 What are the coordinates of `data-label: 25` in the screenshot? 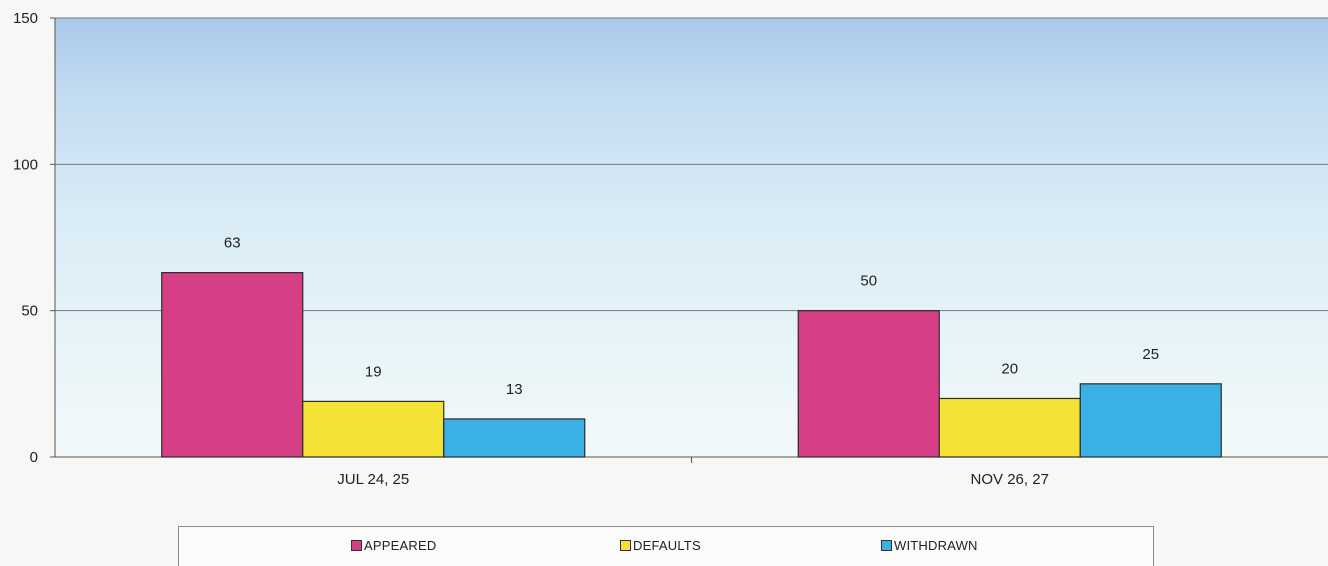 It's located at (1150, 354).